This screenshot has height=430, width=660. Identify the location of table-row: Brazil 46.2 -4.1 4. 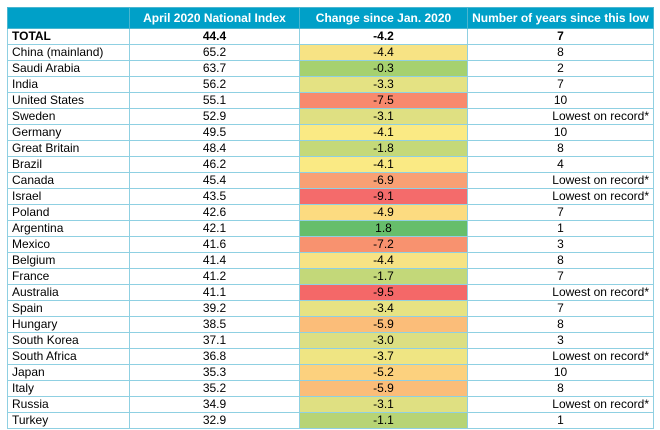
(330, 164).